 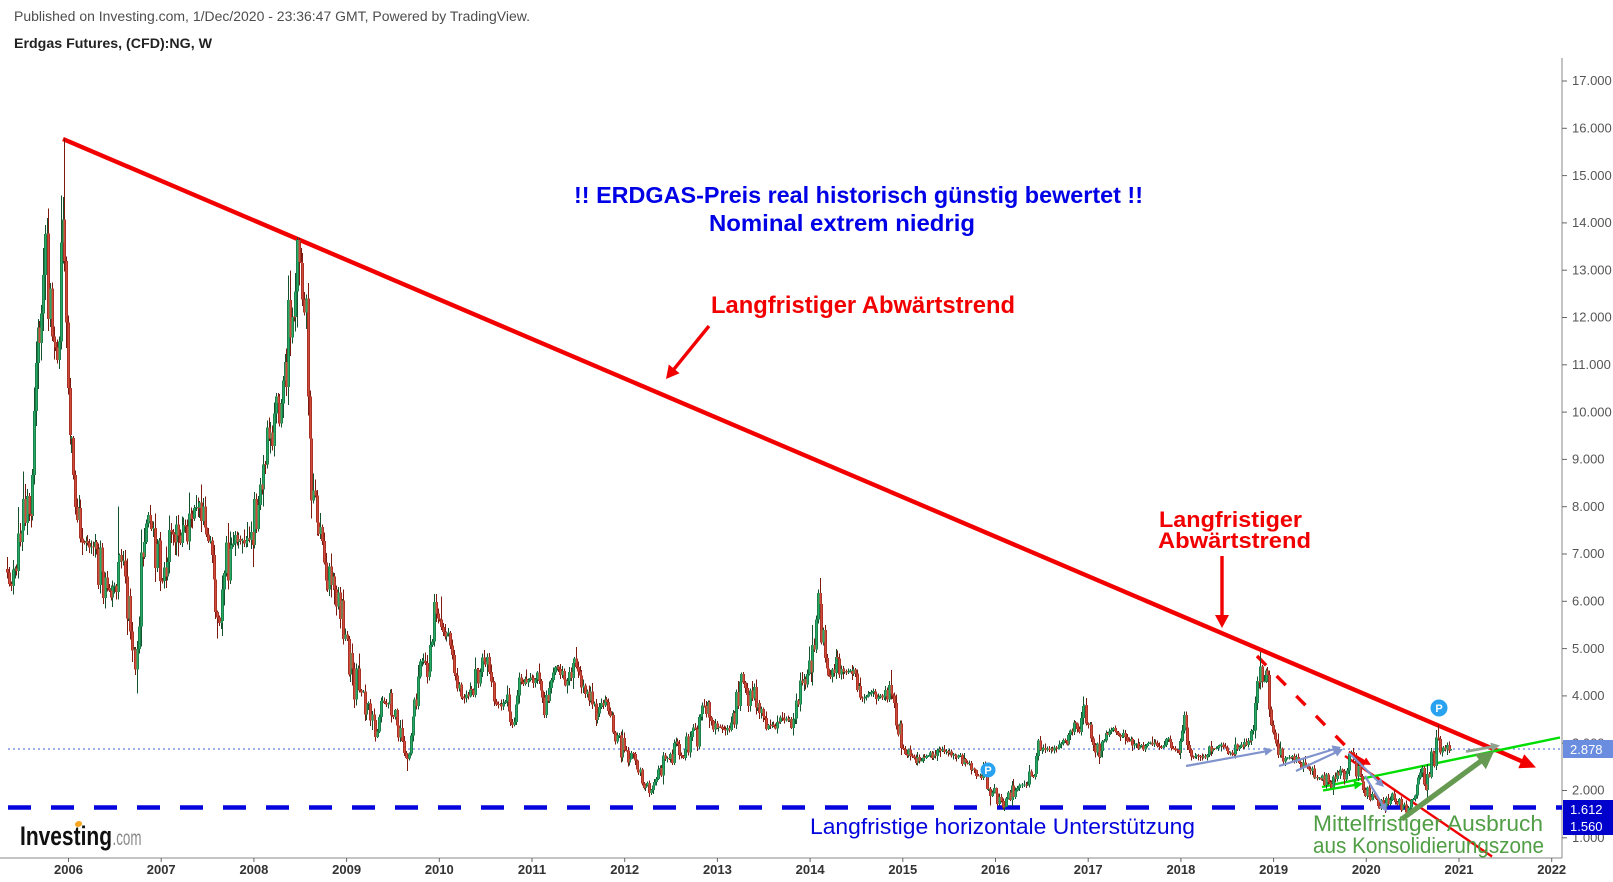 What do you see at coordinates (1588, 790) in the screenshot?
I see `svg-text: 2.000` at bounding box center [1588, 790].